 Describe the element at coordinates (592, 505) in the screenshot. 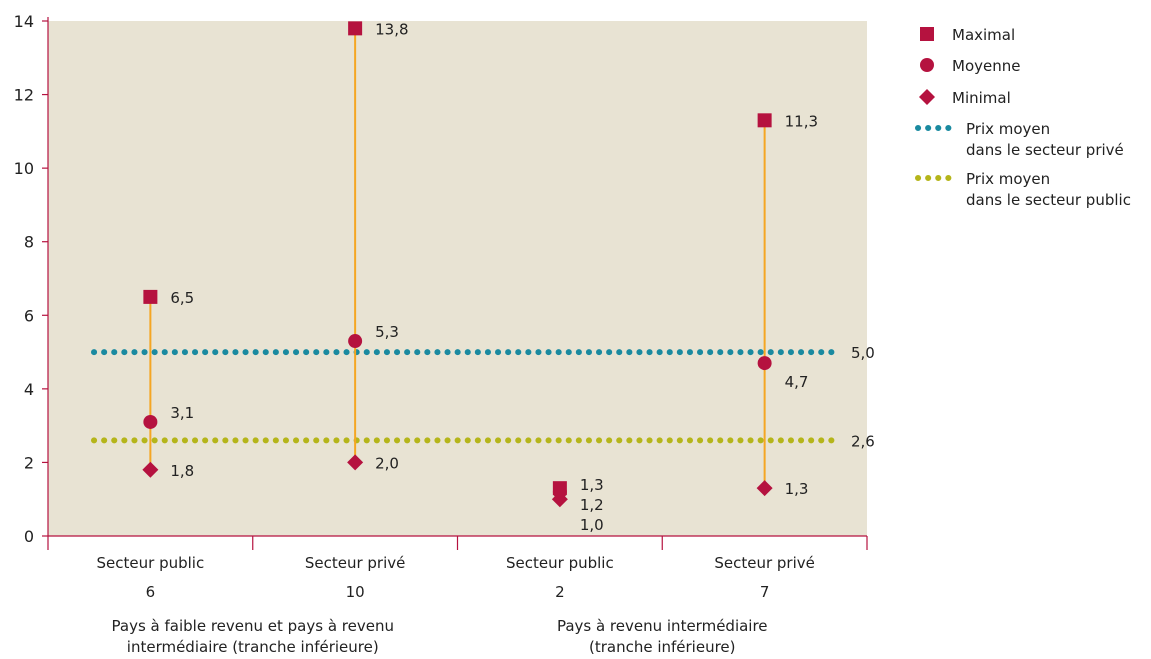

I see `mean-value-label: 1,2` at that location.